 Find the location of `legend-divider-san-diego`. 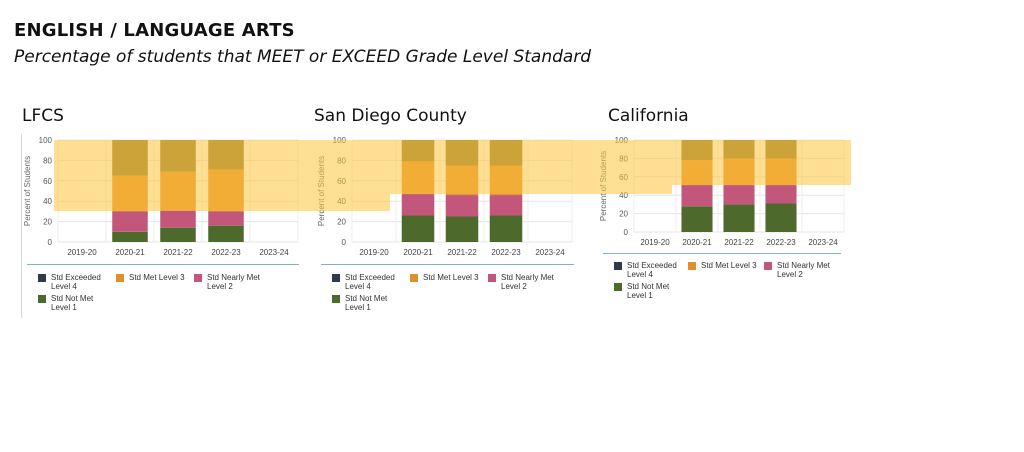

legend-divider-san-diego is located at coordinates (447, 264).